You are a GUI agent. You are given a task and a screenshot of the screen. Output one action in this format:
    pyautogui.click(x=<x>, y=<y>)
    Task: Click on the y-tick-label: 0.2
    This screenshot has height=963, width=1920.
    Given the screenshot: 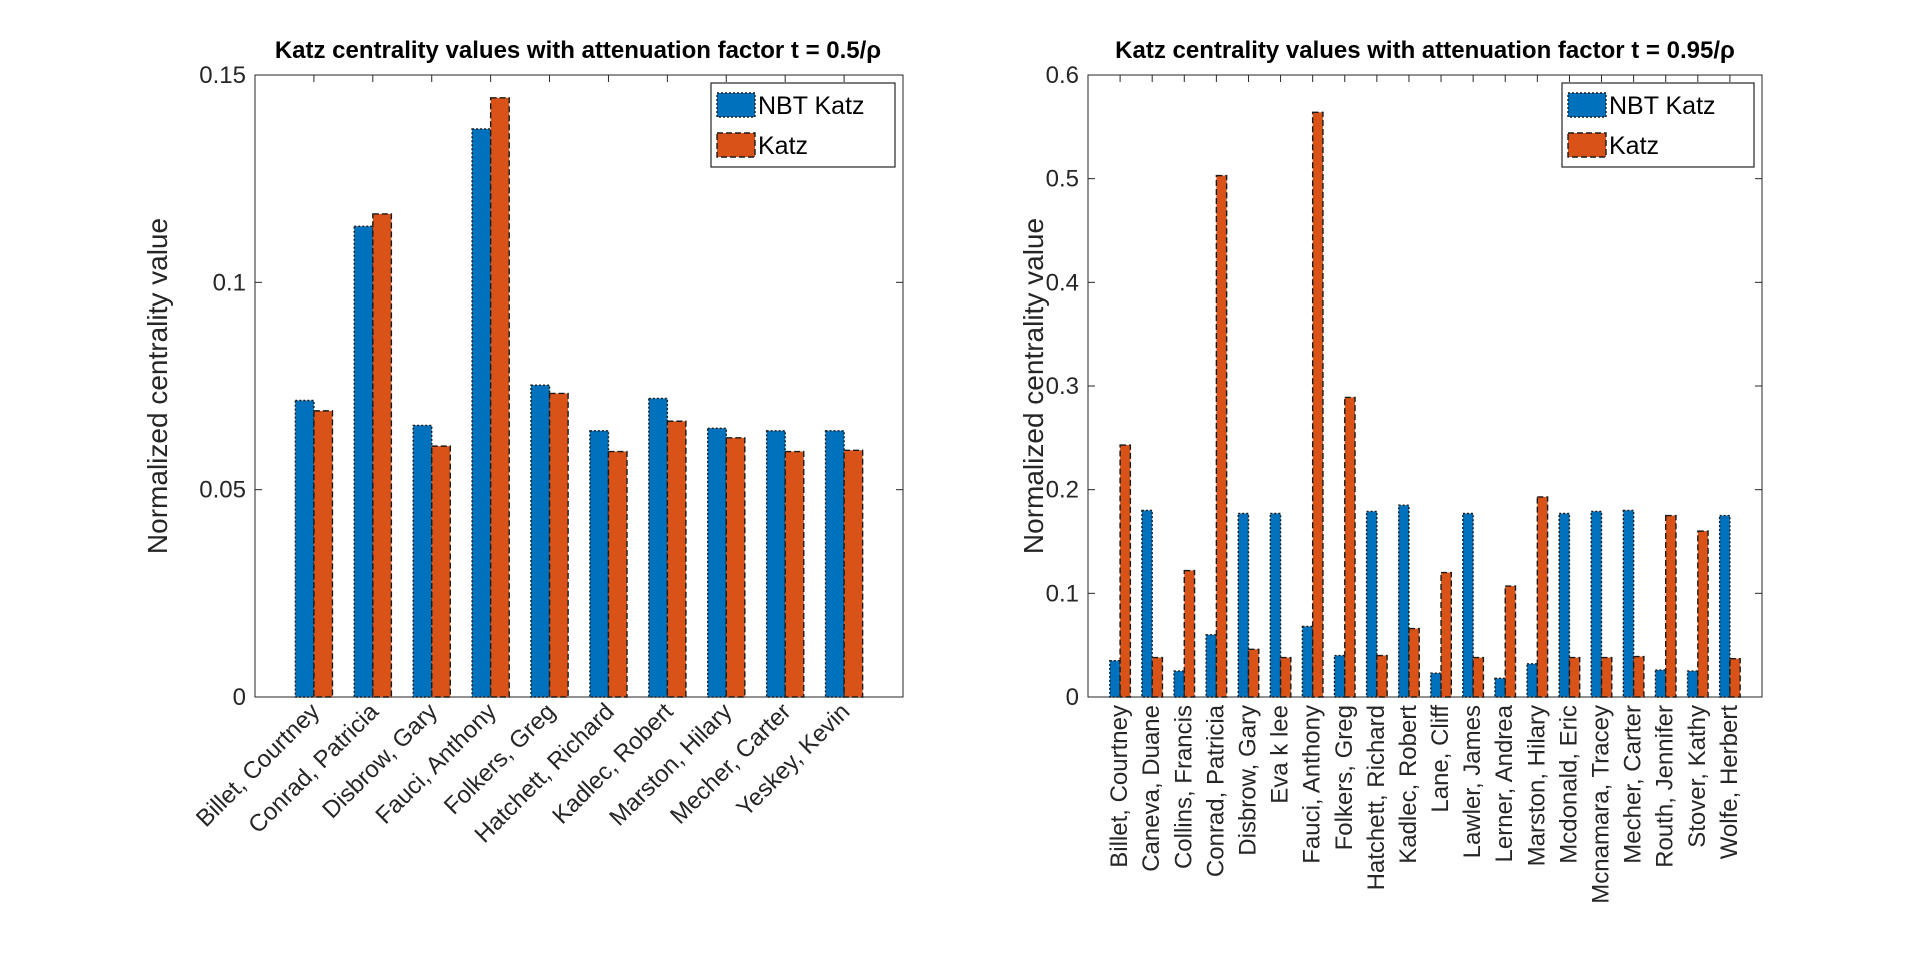 What is the action you would take?
    pyautogui.click(x=1062, y=490)
    